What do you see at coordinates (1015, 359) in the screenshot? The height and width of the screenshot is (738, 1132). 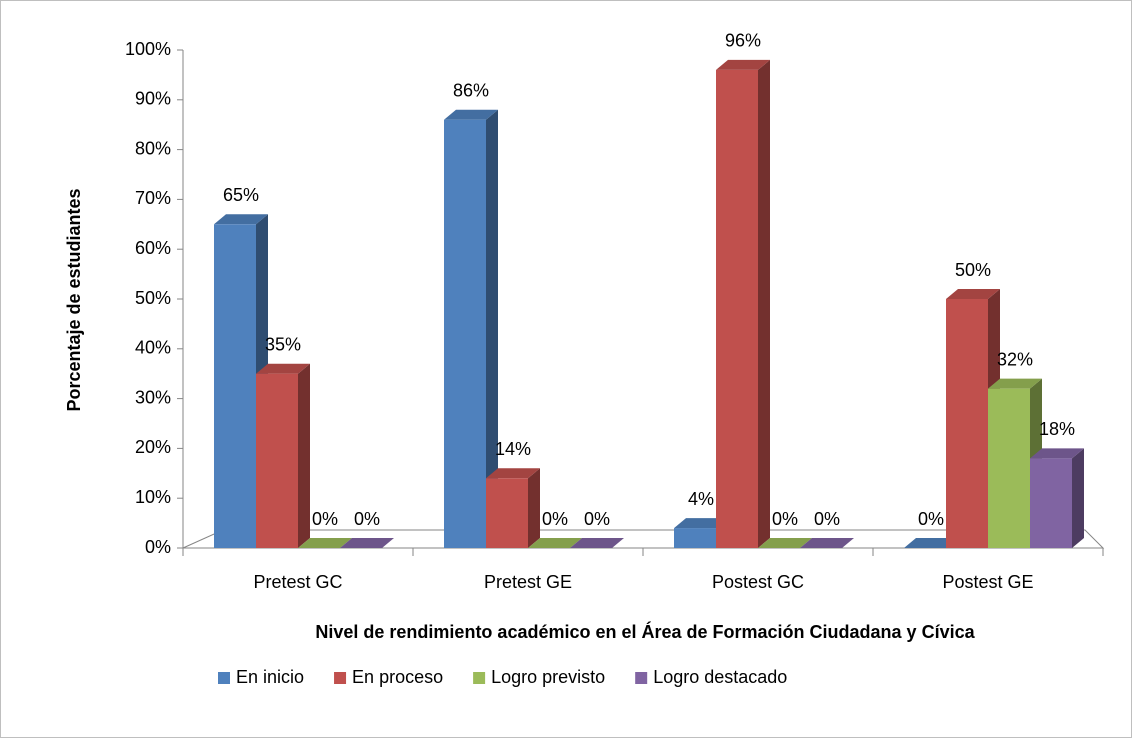 I see `data-label: 32%` at bounding box center [1015, 359].